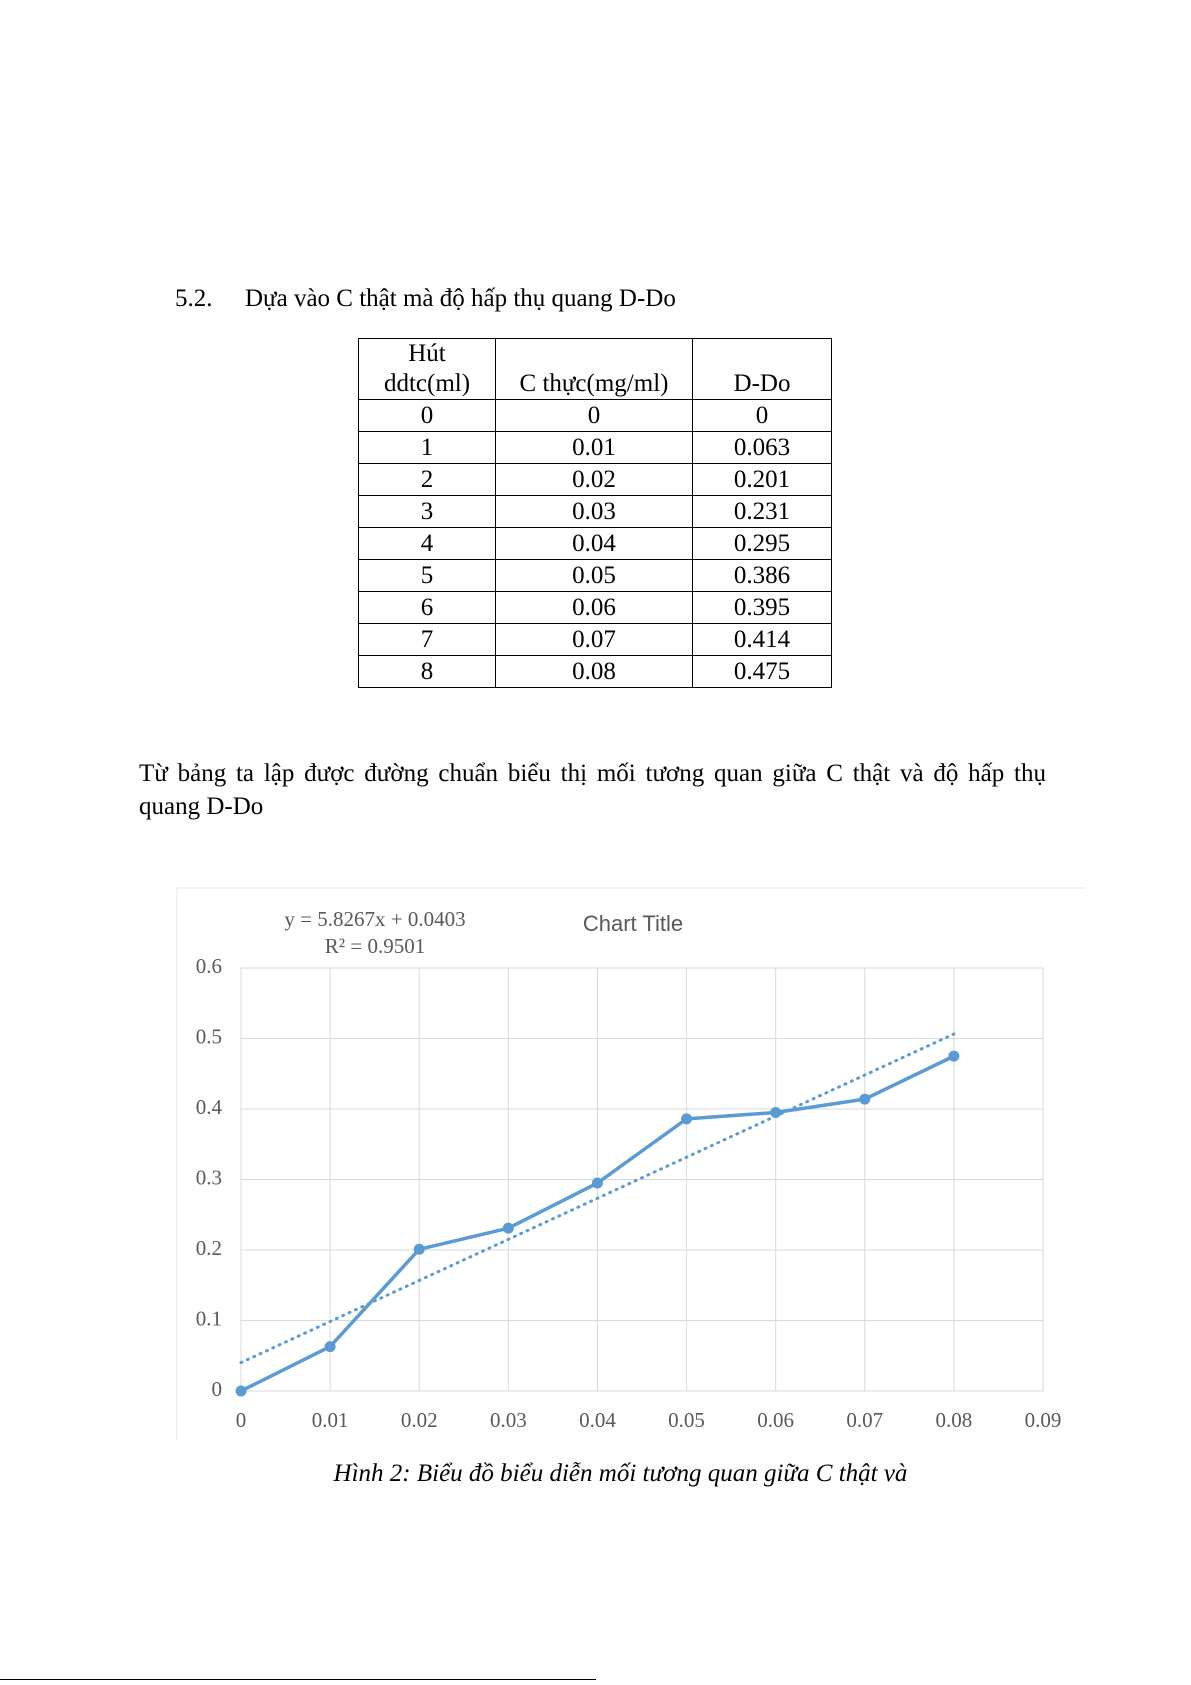  What do you see at coordinates (241, 1420) in the screenshot?
I see `x-tick-label: 0` at bounding box center [241, 1420].